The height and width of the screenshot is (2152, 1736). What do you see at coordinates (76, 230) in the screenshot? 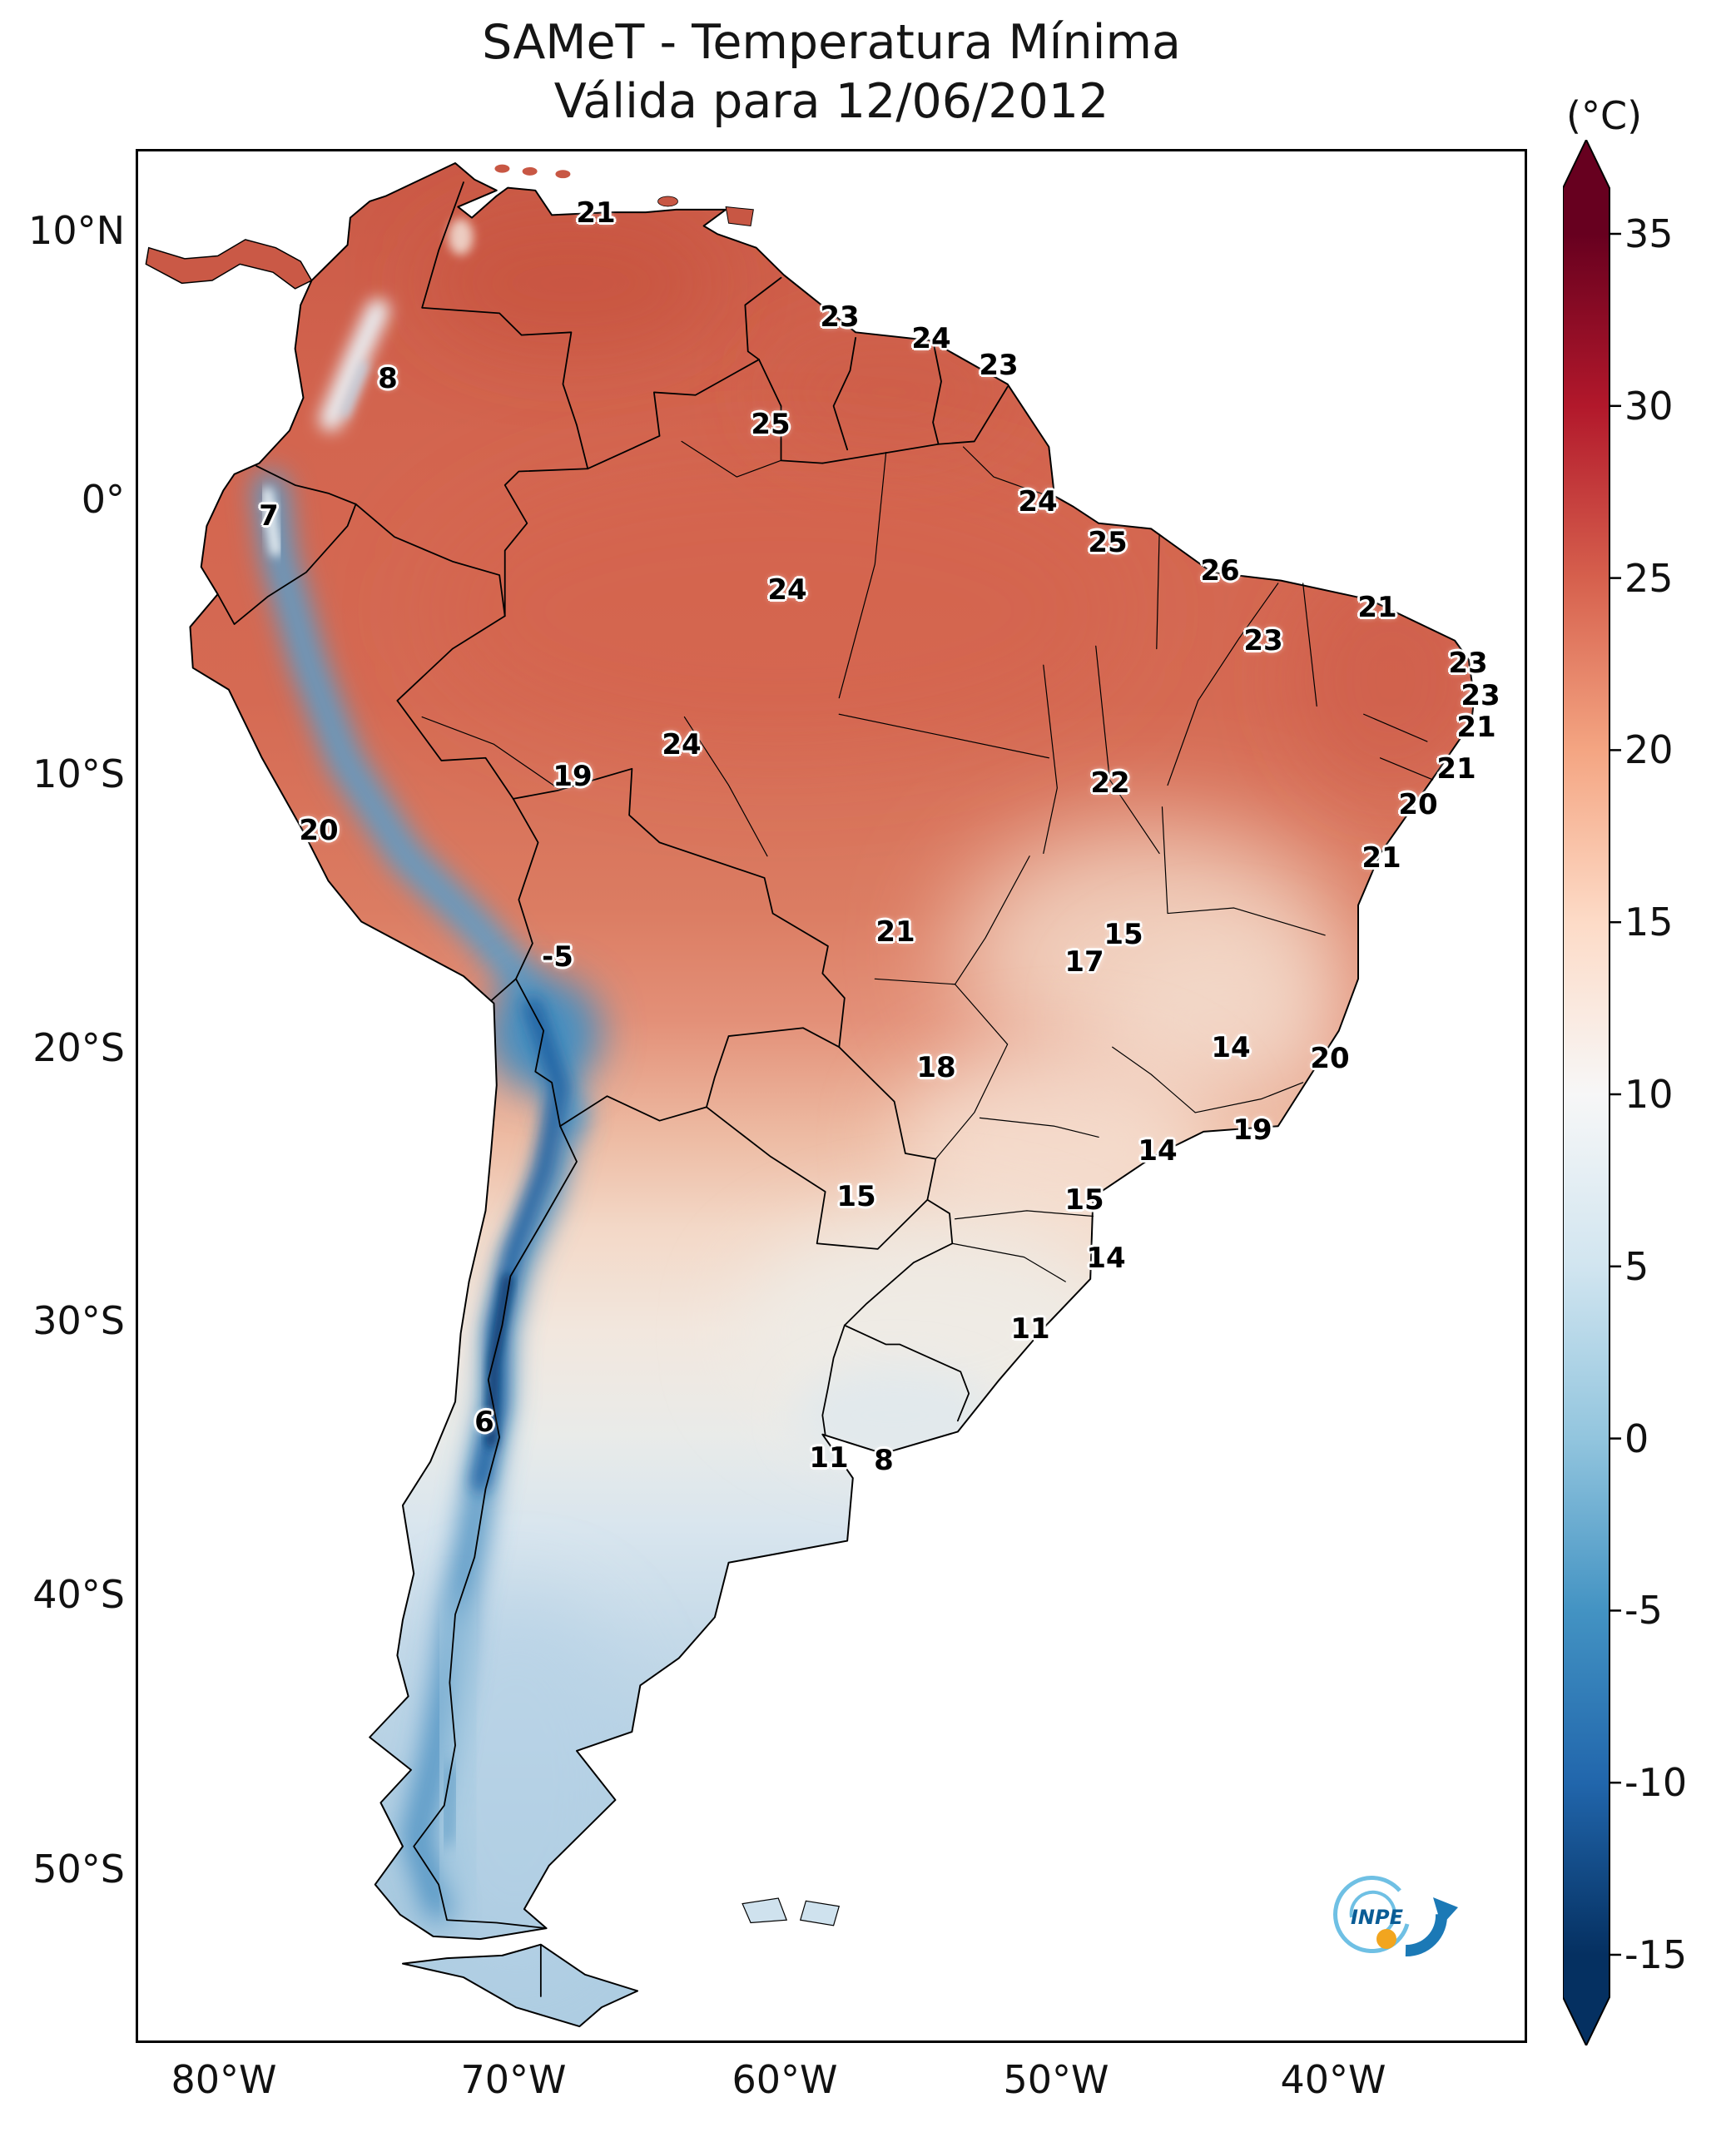
I see `latitude-tick-label: 10°N` at bounding box center [76, 230].